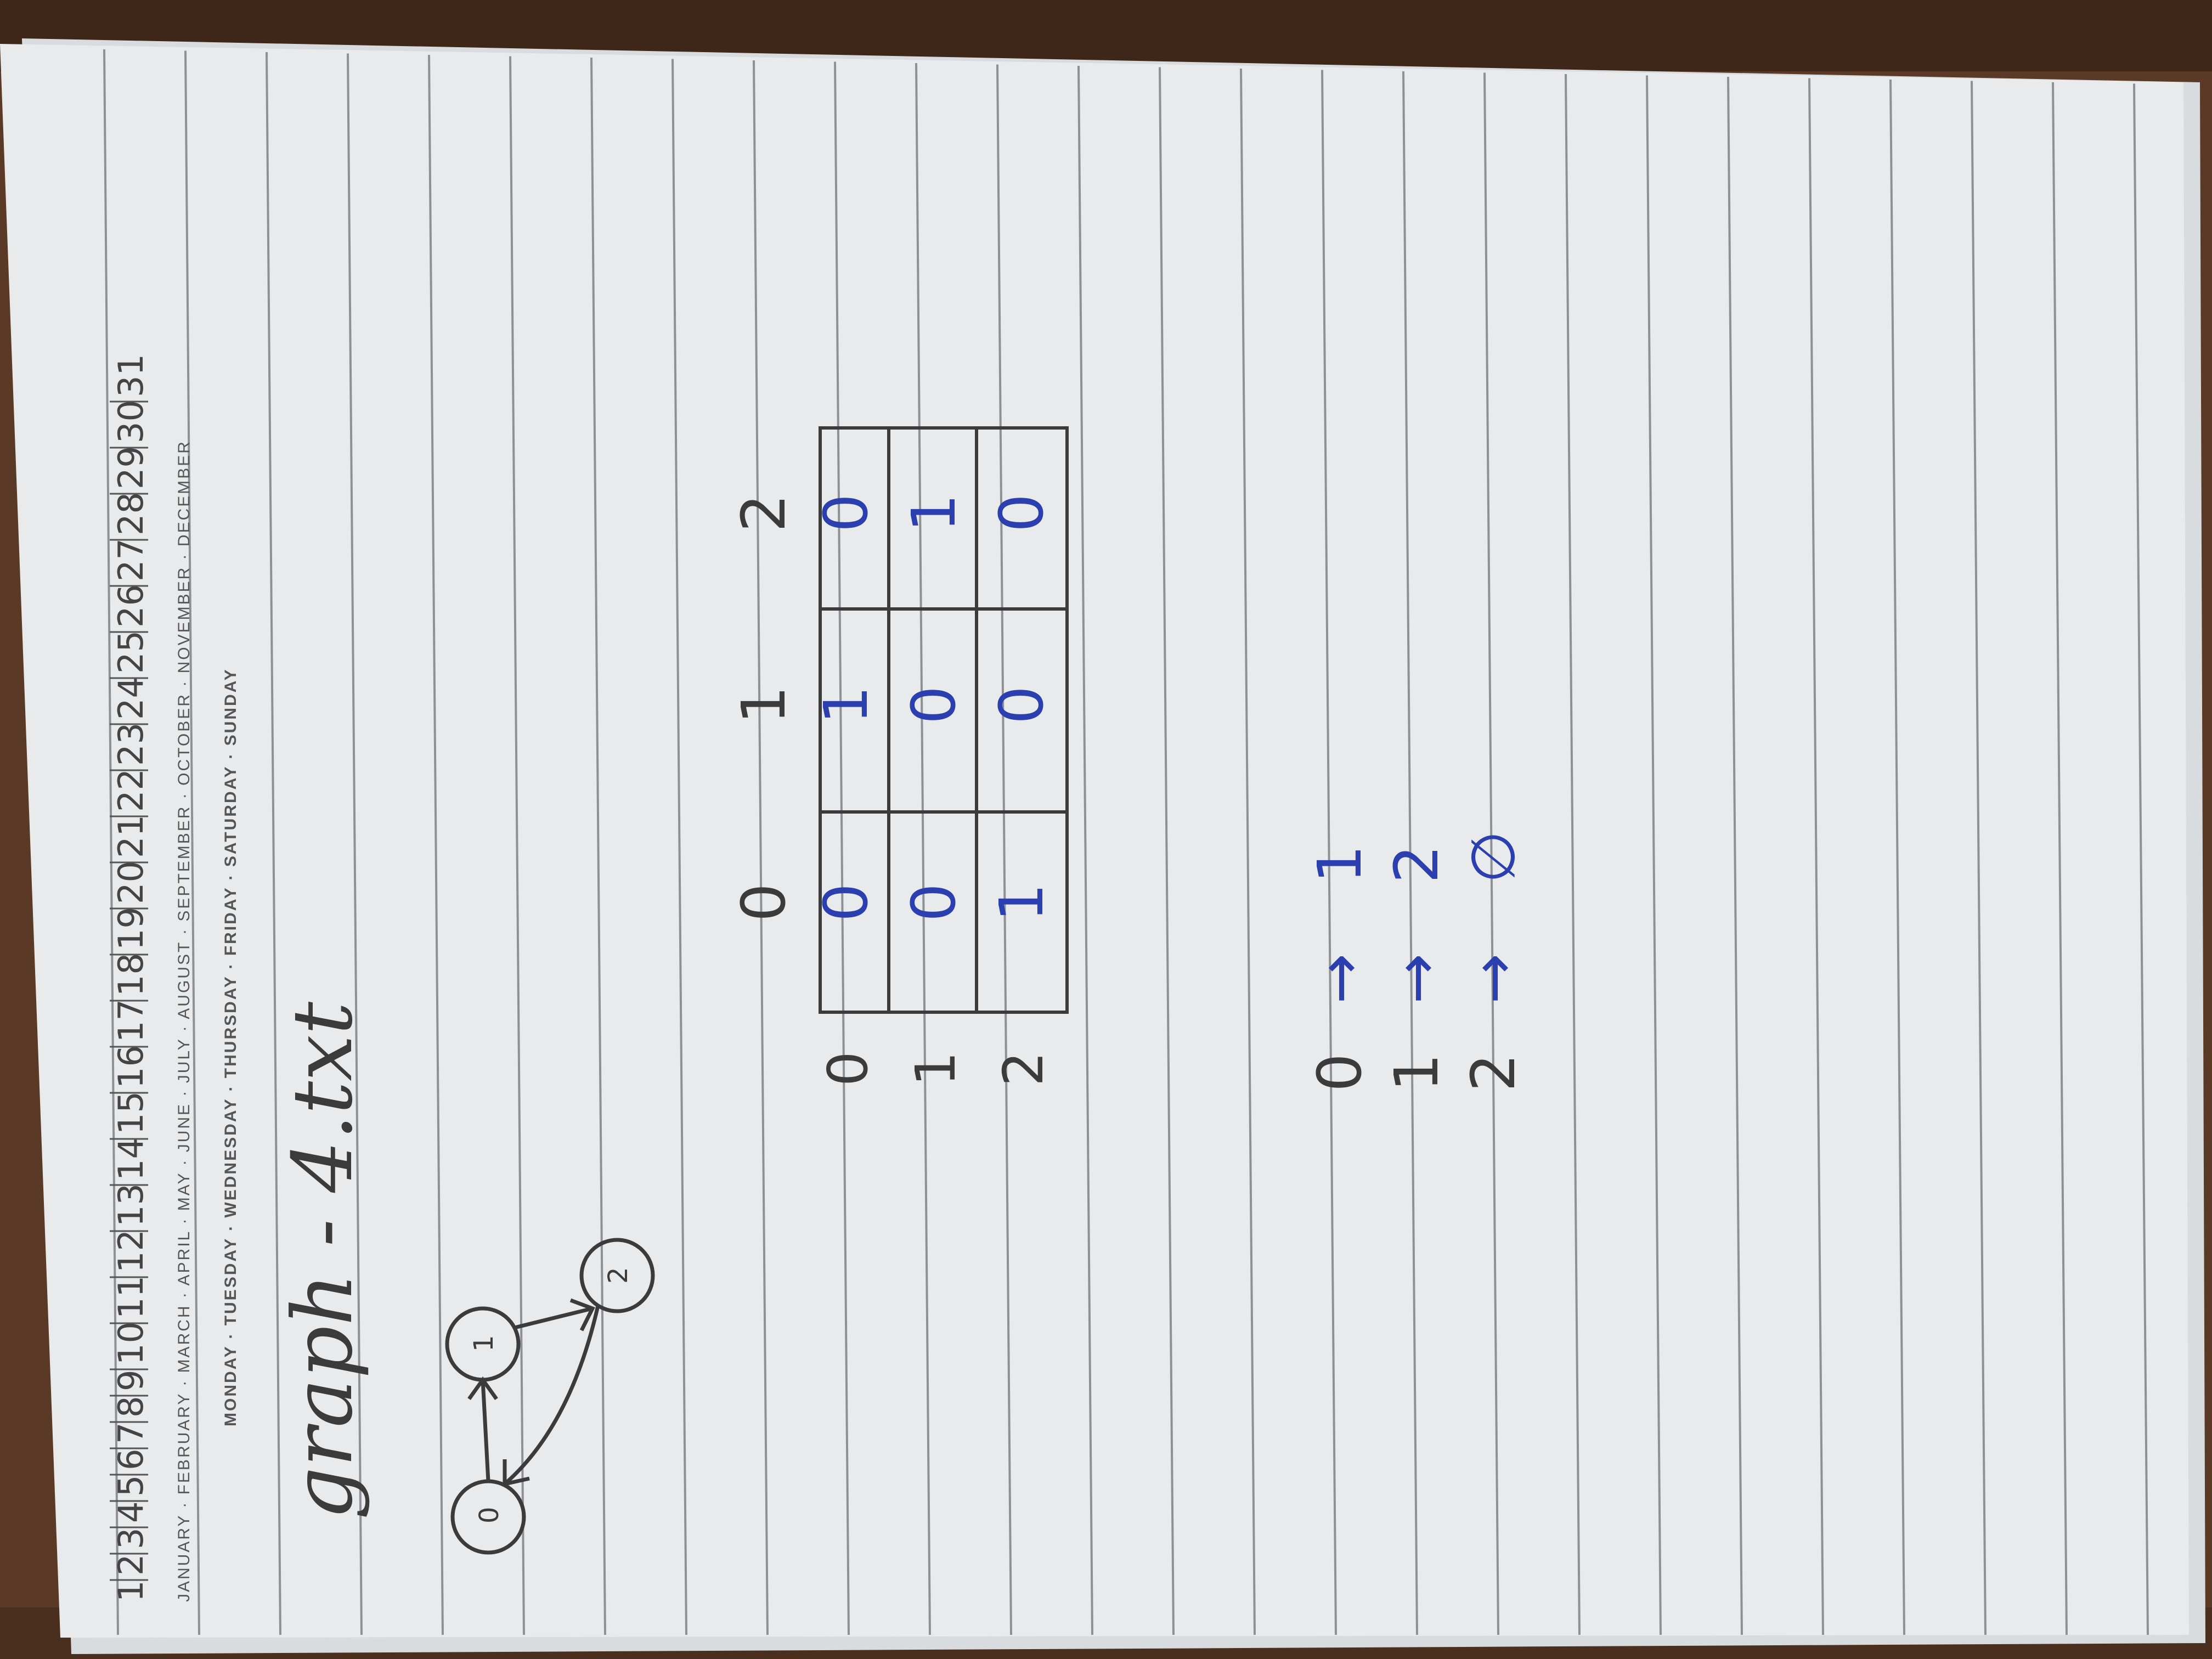  Describe the element at coordinates (131, 467) in the screenshot. I see `calendar-day-number: 29` at that location.